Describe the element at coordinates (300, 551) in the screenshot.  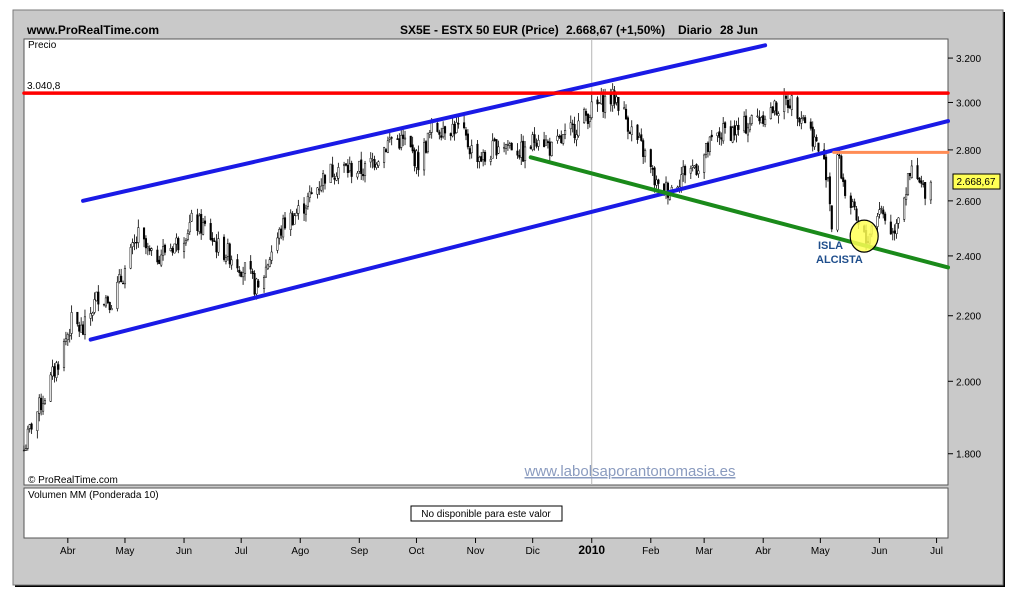
I see `x-tick-label: Ago` at that location.